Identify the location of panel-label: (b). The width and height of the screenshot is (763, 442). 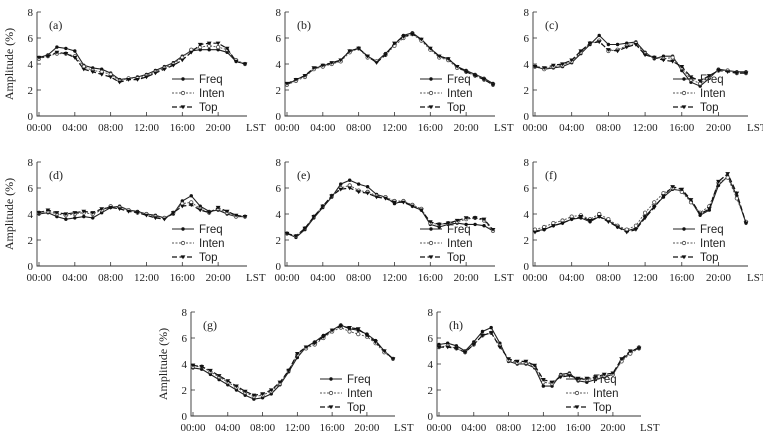
(304, 25).